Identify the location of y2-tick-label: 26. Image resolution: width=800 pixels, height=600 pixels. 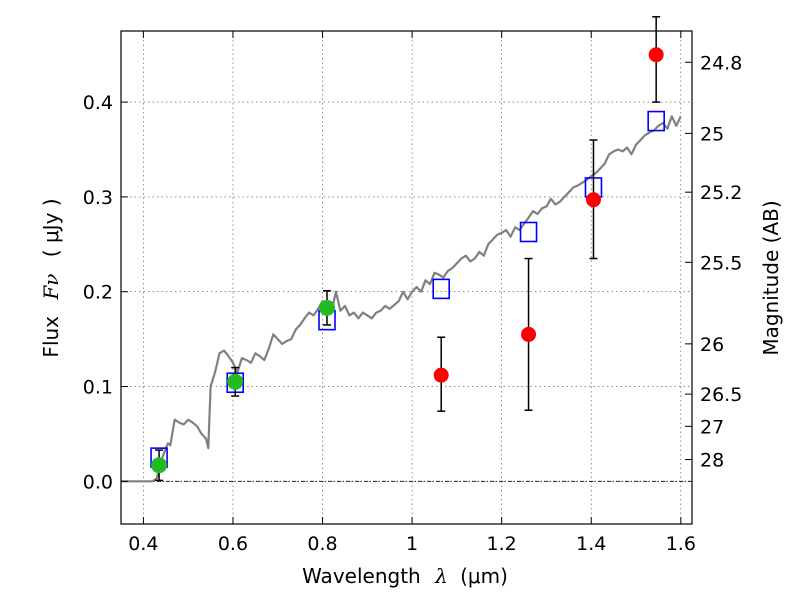
(712, 345).